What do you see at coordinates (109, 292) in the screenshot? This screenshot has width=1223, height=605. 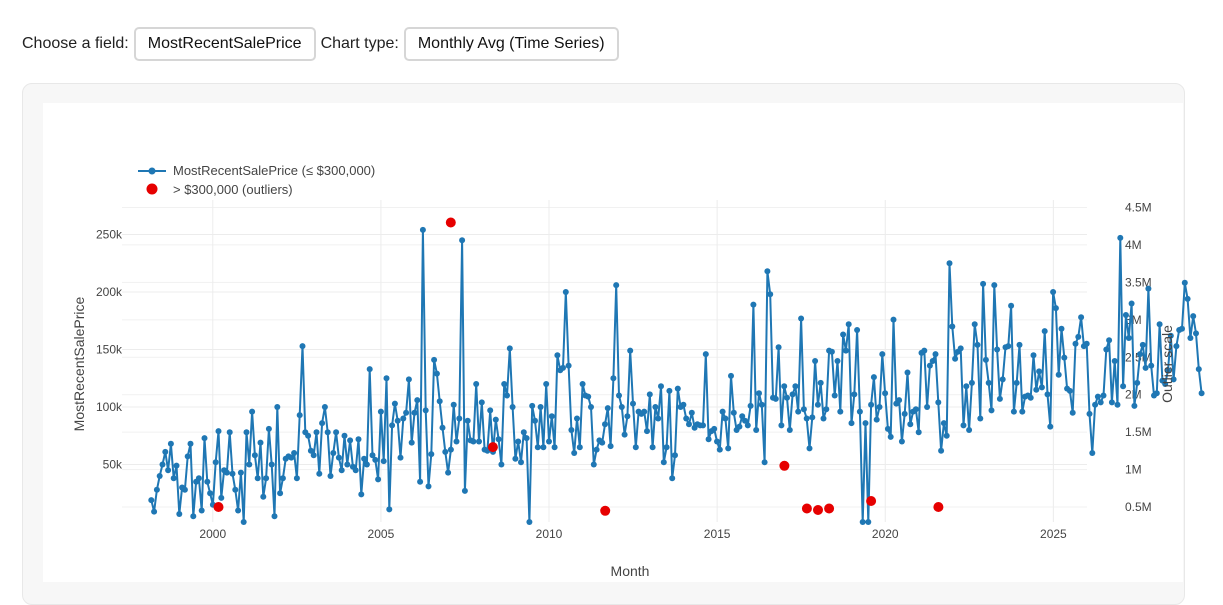 I see `y-tick-label: 200k` at bounding box center [109, 292].